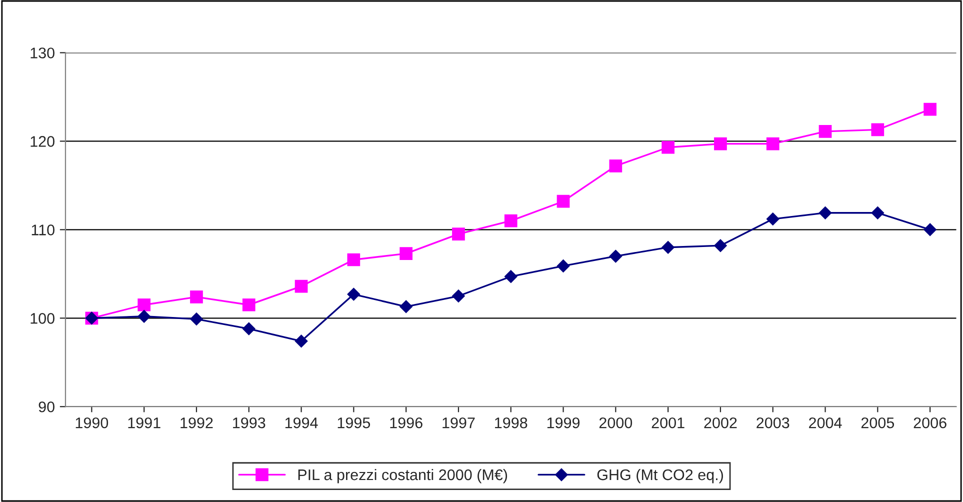  I want to click on x-tick-label: 2000, so click(615, 422).